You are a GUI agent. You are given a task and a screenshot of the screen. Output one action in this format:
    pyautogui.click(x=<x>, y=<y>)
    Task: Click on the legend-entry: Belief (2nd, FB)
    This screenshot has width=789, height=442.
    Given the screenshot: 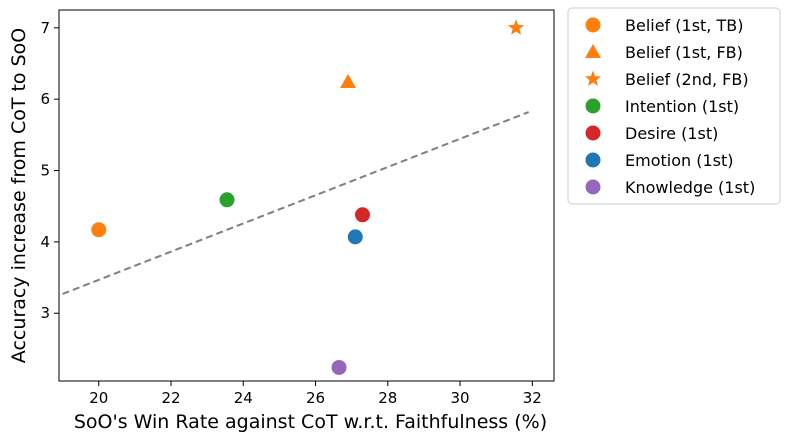 What is the action you would take?
    pyautogui.click(x=687, y=79)
    